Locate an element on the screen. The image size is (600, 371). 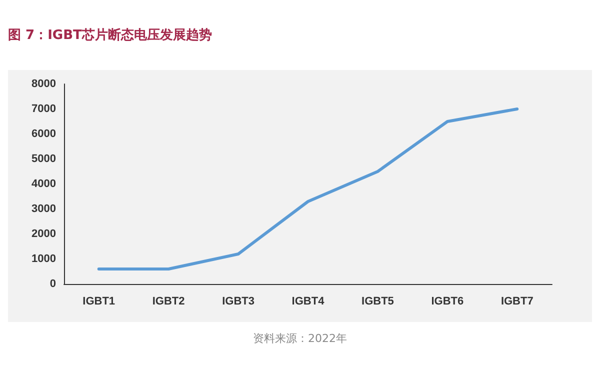
x-tick-label: IGBT1 is located at coordinates (99, 302).